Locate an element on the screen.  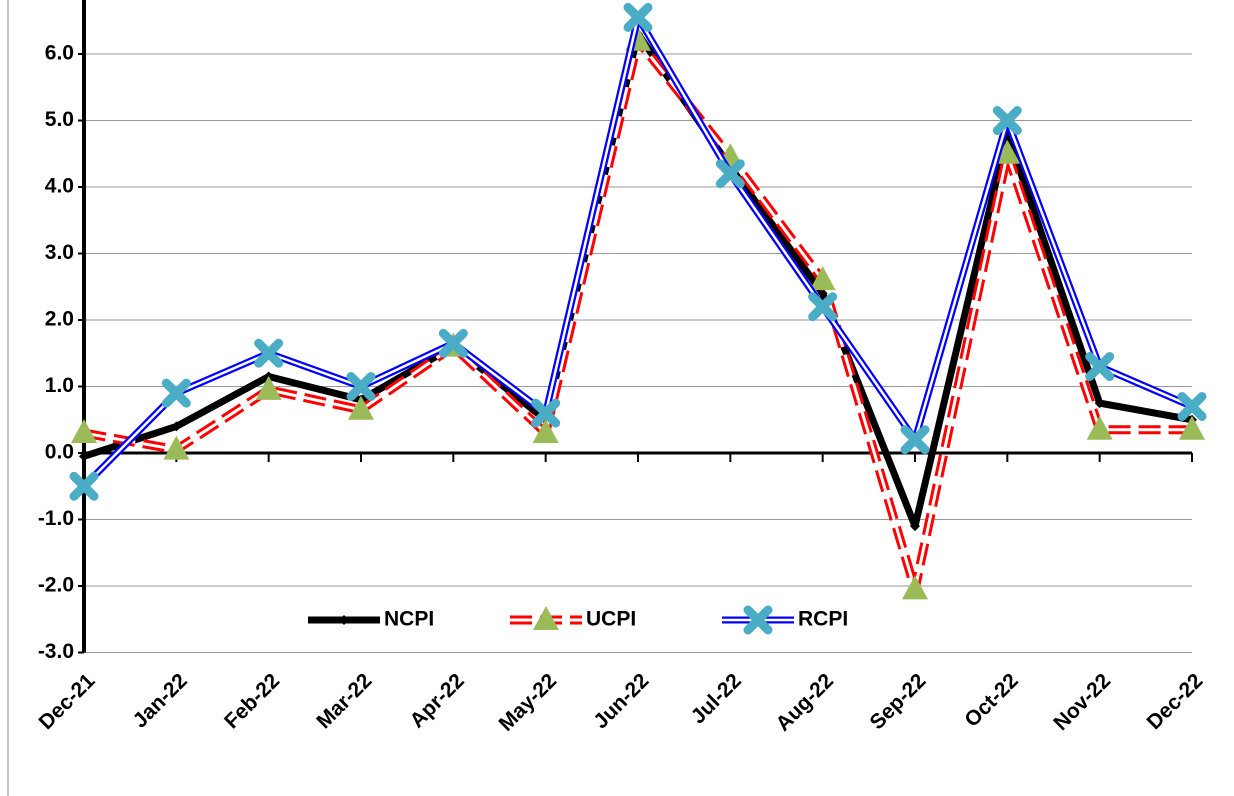
x-tick-label: Jul-22 is located at coordinates (716, 698).